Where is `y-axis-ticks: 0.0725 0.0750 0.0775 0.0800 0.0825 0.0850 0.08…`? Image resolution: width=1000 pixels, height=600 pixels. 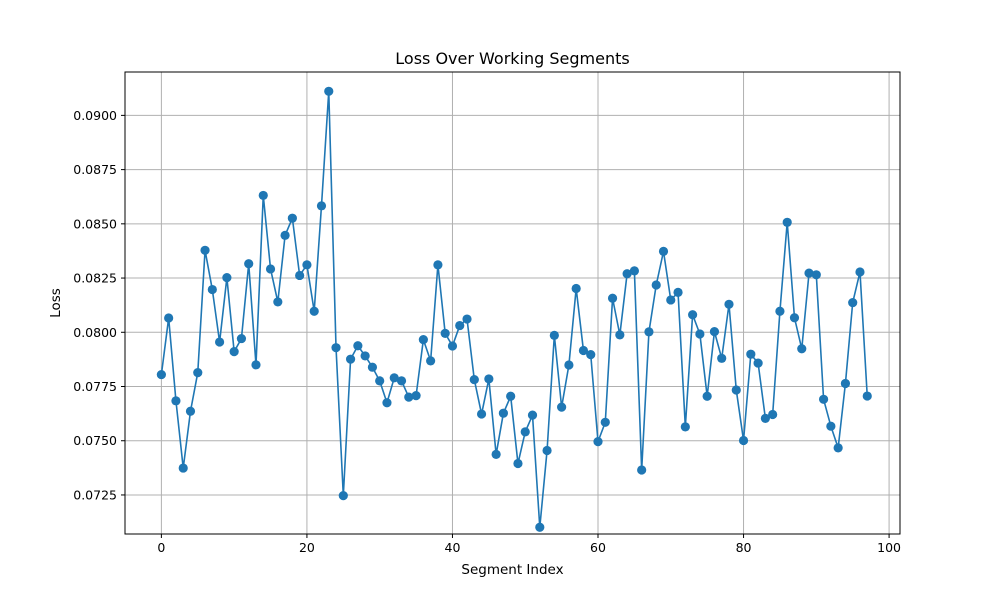
y-axis-ticks: 0.0725 0.0750 0.0775 0.0800 0.0825 0.0850 0.08… is located at coordinates (99, 305).